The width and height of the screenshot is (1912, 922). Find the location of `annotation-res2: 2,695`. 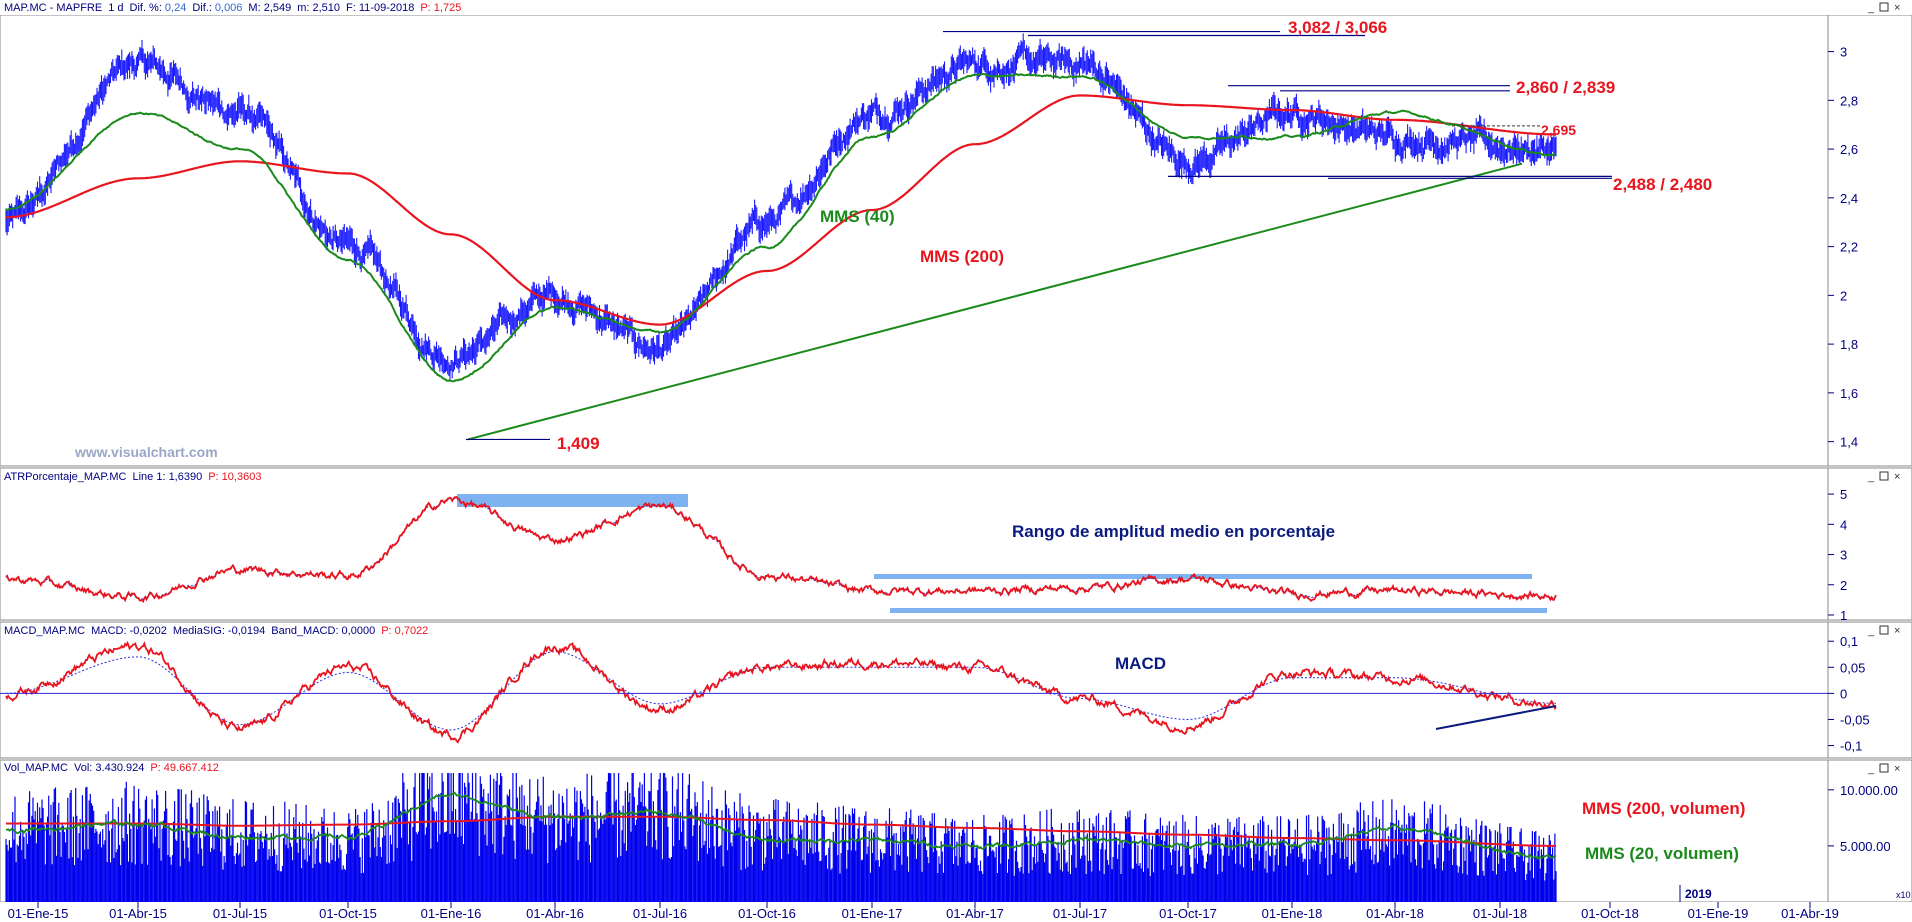

annotation-res2: 2,695 is located at coordinates (1558, 130).